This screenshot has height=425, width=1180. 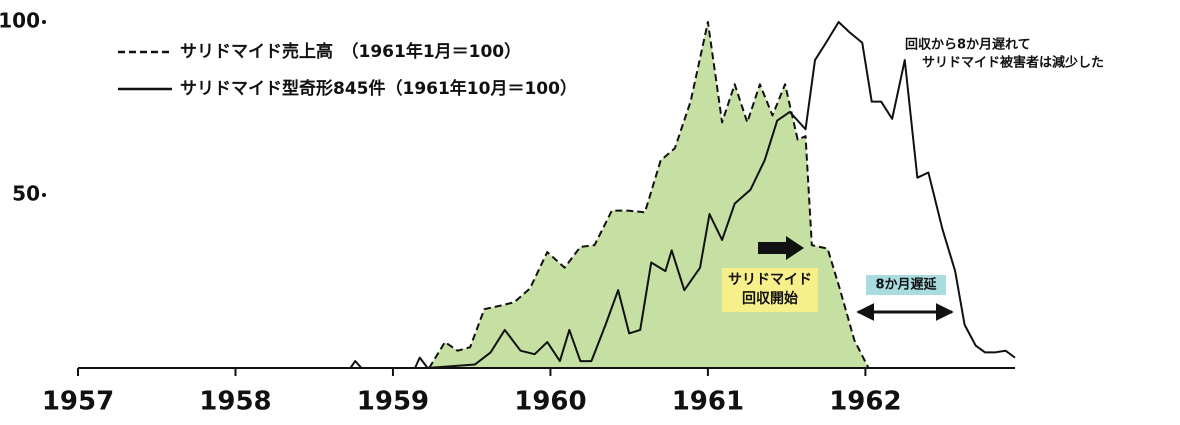 I want to click on annotation: サリドマイド被害者は減少した, so click(x=1013, y=63).